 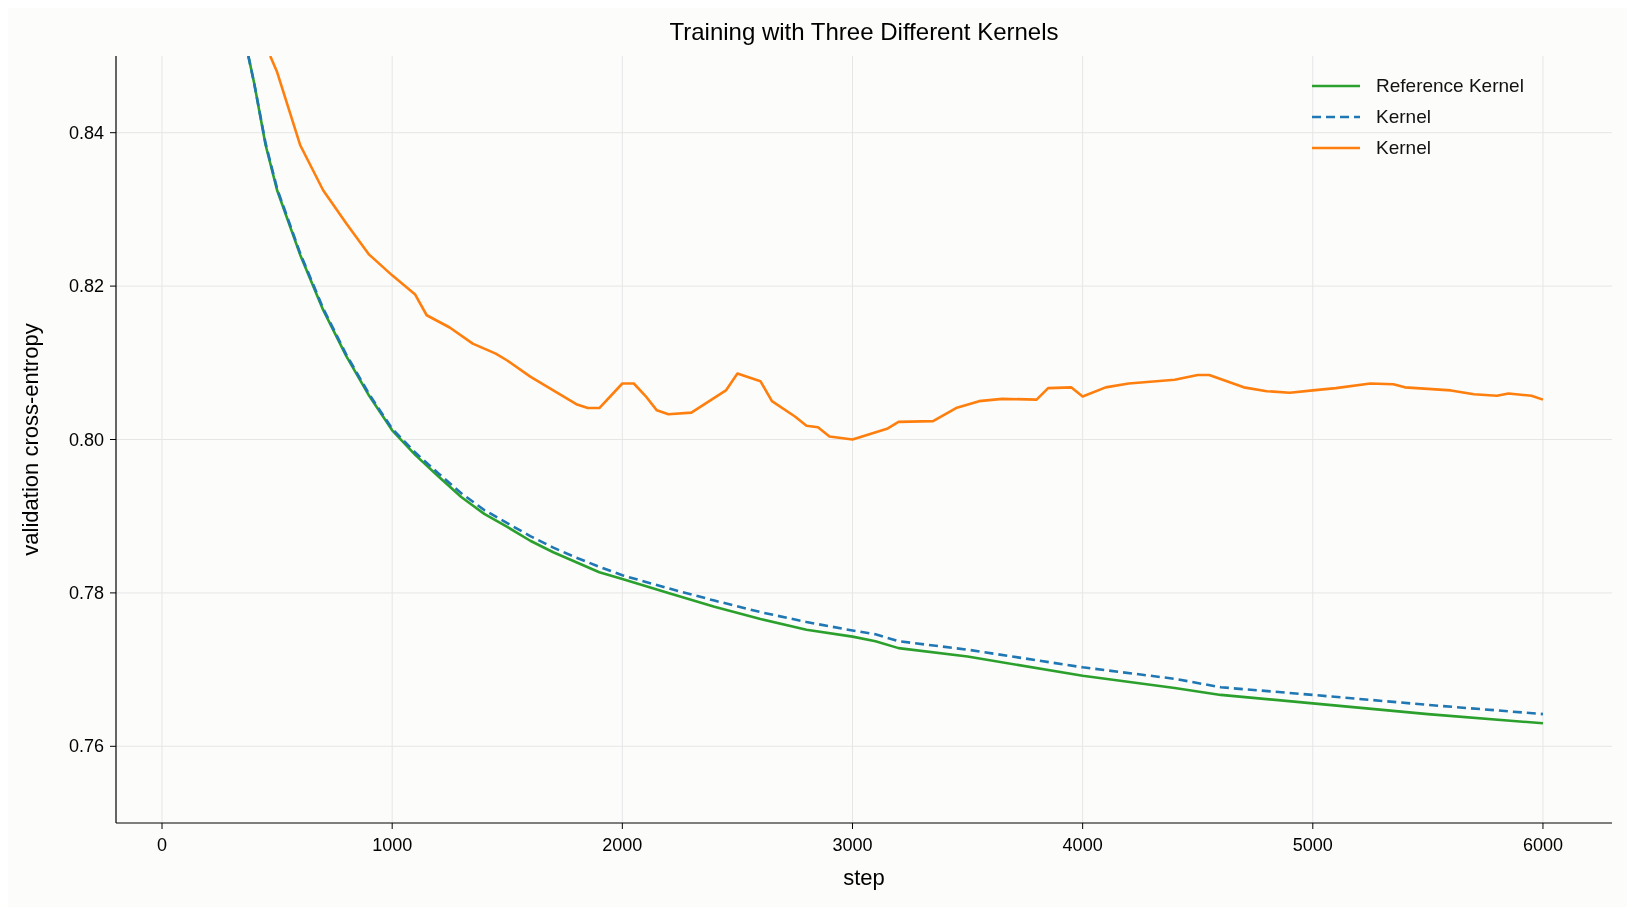 What do you see at coordinates (86, 746) in the screenshot?
I see `y-tick-label: 0.76` at bounding box center [86, 746].